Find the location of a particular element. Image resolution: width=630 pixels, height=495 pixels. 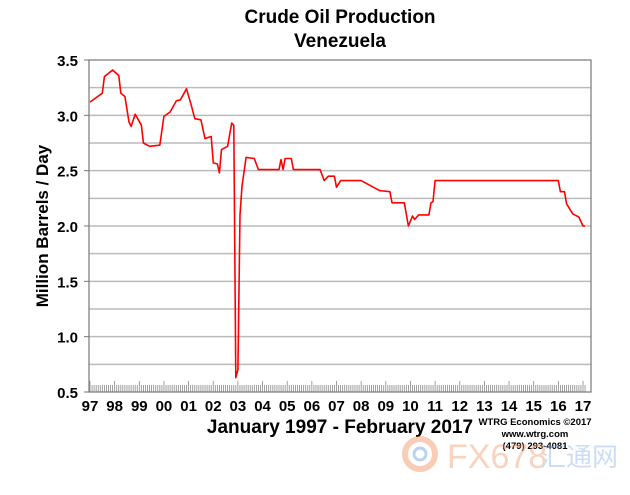

watermark-text: FX678 is located at coordinates (497, 457).